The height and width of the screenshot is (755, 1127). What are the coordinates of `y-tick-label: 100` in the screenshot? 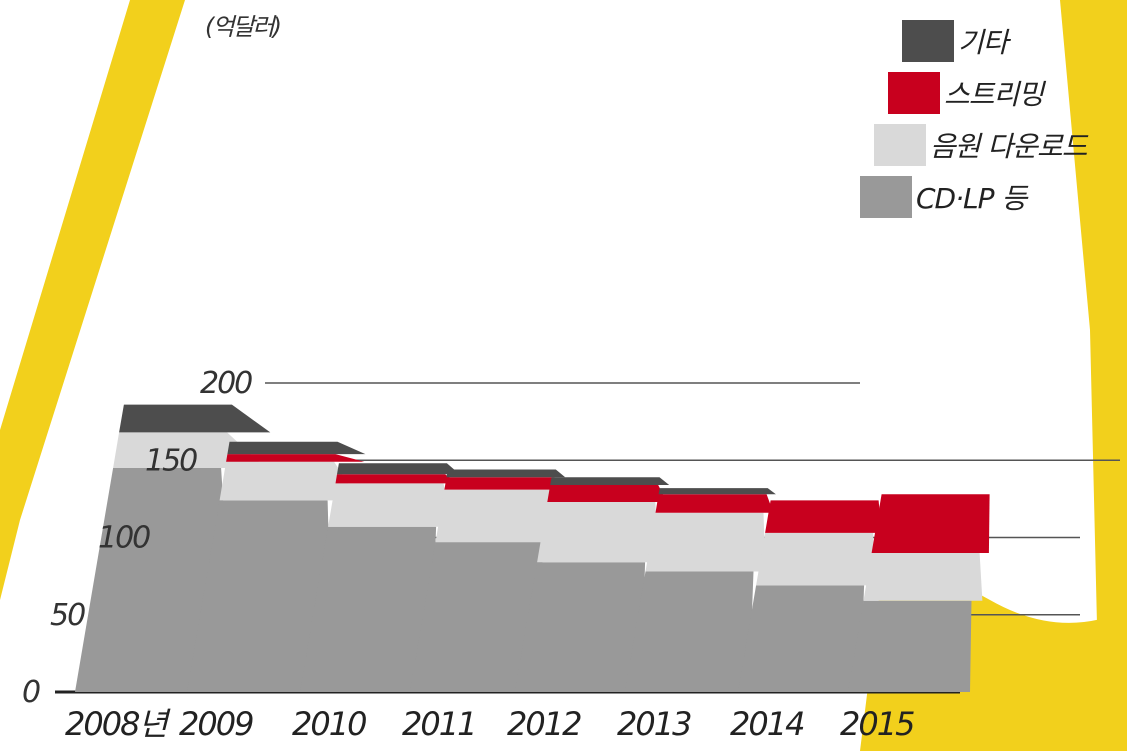 It's located at (124, 538).